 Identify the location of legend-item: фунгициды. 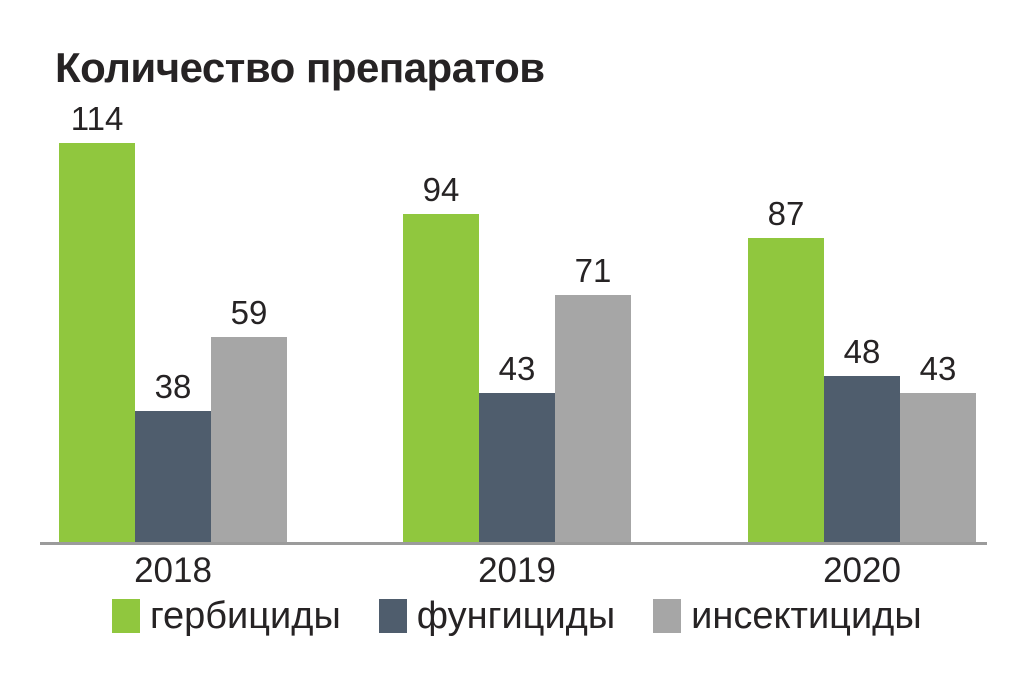
(497, 616).